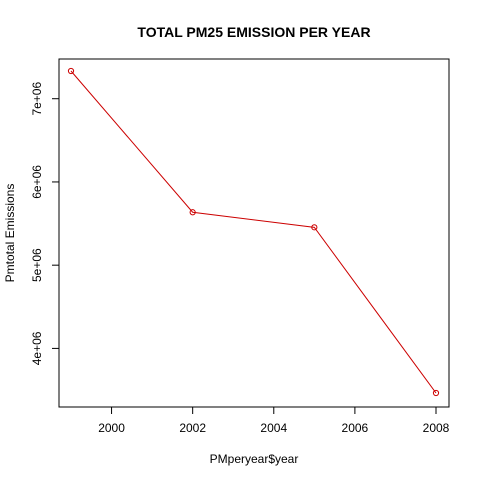 This screenshot has width=480, height=480. What do you see at coordinates (44, 223) in the screenshot?
I see `y-axis: 4e+06 5e+06 6e+06 7e+06` at bounding box center [44, 223].